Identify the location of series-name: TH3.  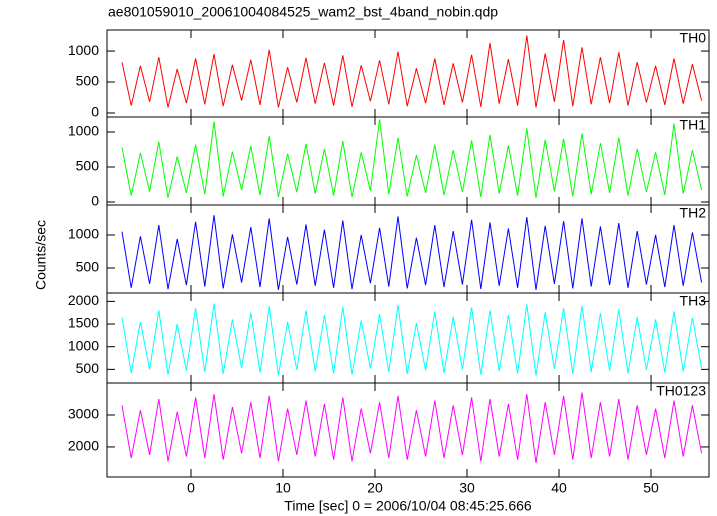
(693, 301).